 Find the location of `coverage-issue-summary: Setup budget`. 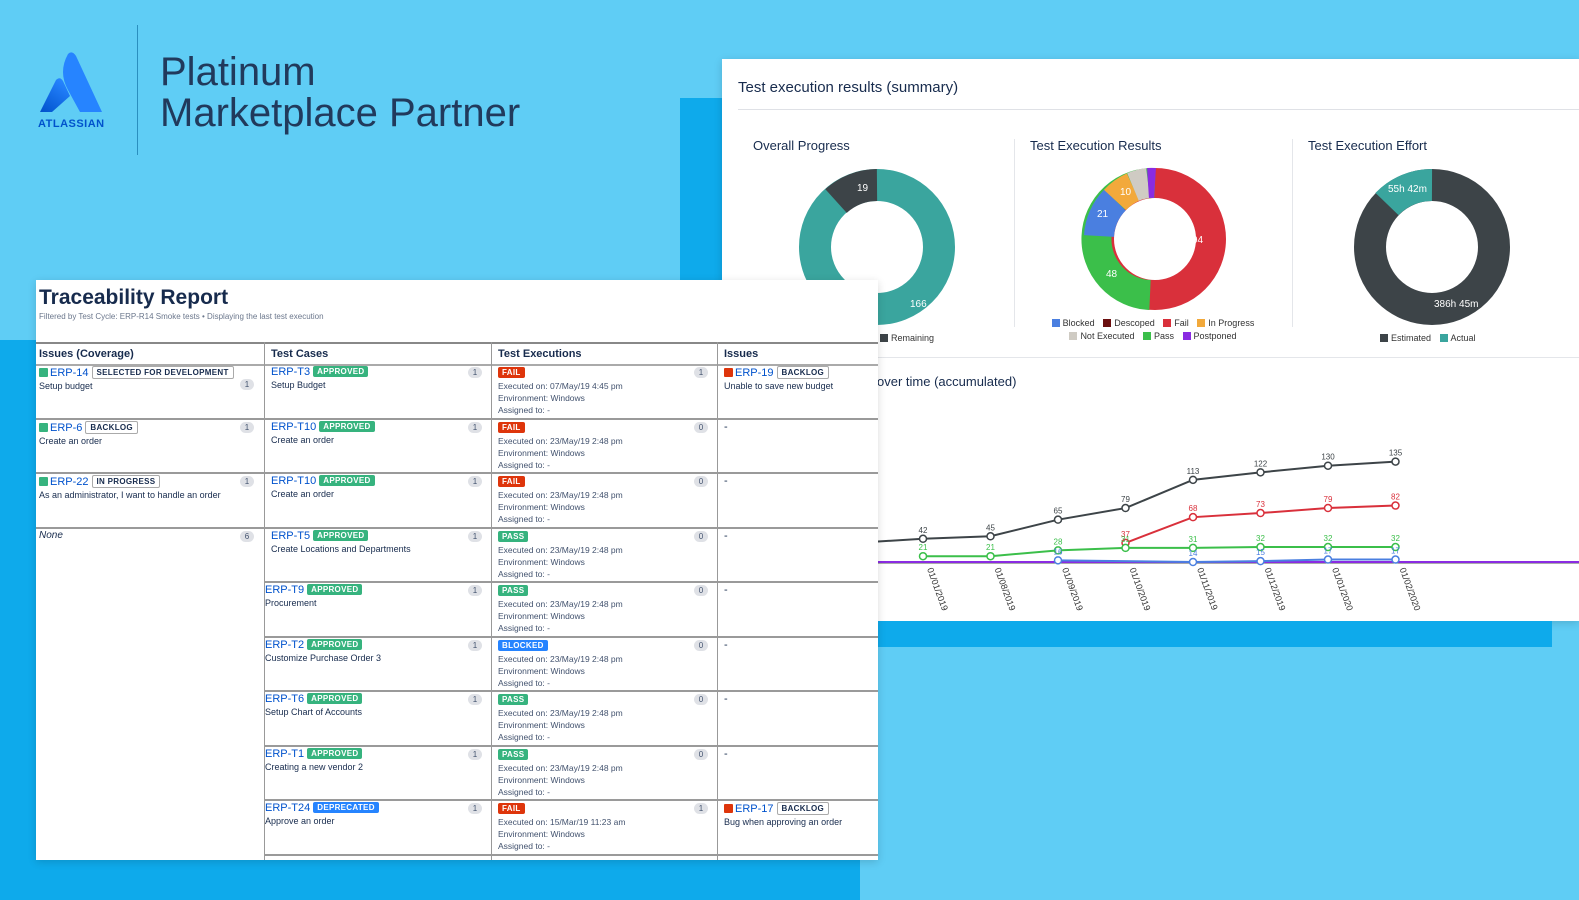

coverage-issue-summary: Setup budget is located at coordinates (66, 386).